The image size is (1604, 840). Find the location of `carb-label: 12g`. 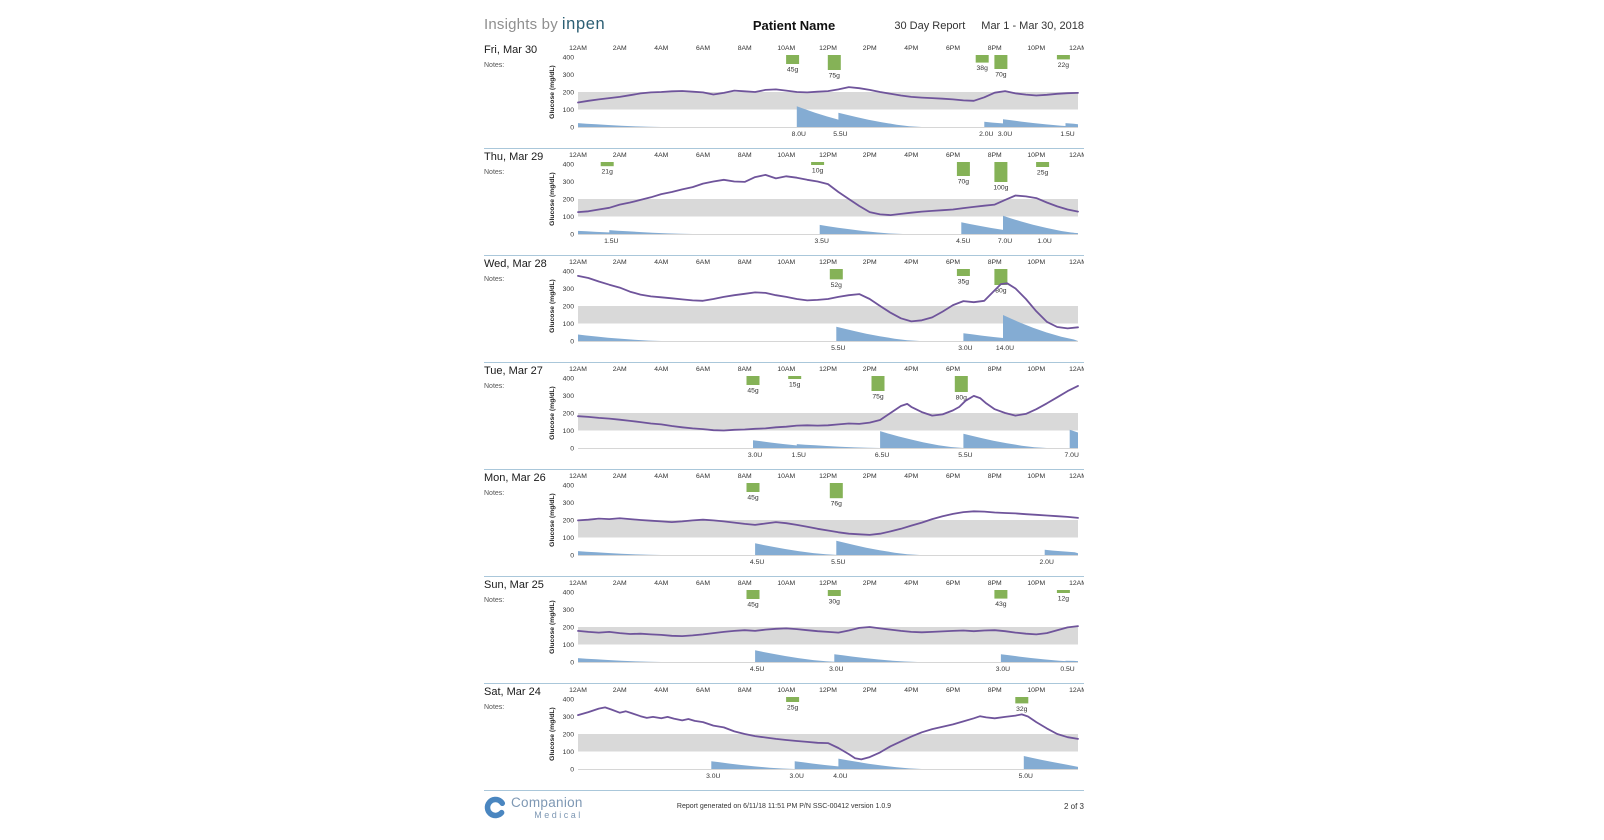

carb-label: 12g is located at coordinates (1064, 599).